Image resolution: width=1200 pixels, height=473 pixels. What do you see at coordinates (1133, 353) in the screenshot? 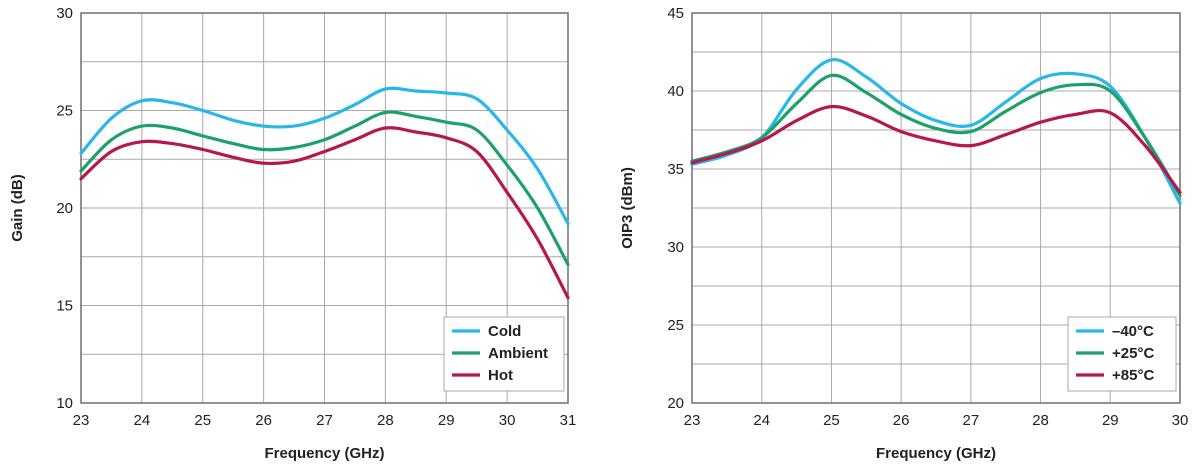
I see `chart2-legend-label-2: +25°C` at bounding box center [1133, 353].